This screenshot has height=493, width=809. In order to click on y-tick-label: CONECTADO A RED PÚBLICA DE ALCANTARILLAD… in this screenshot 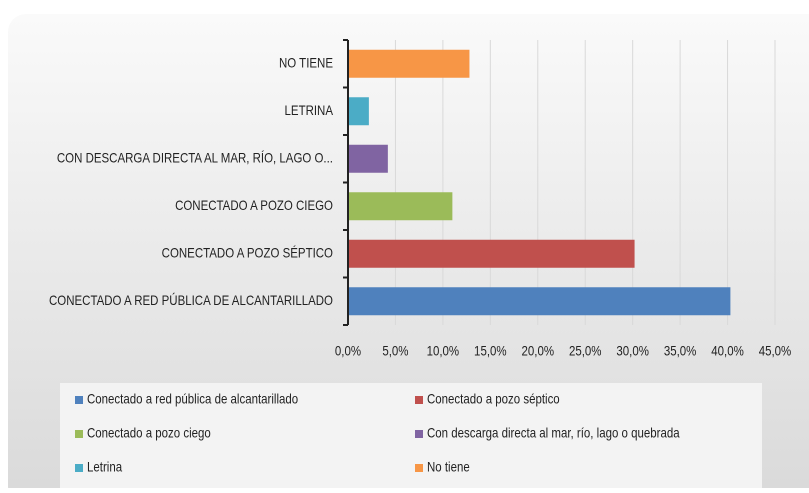, I will do `click(191, 300)`.